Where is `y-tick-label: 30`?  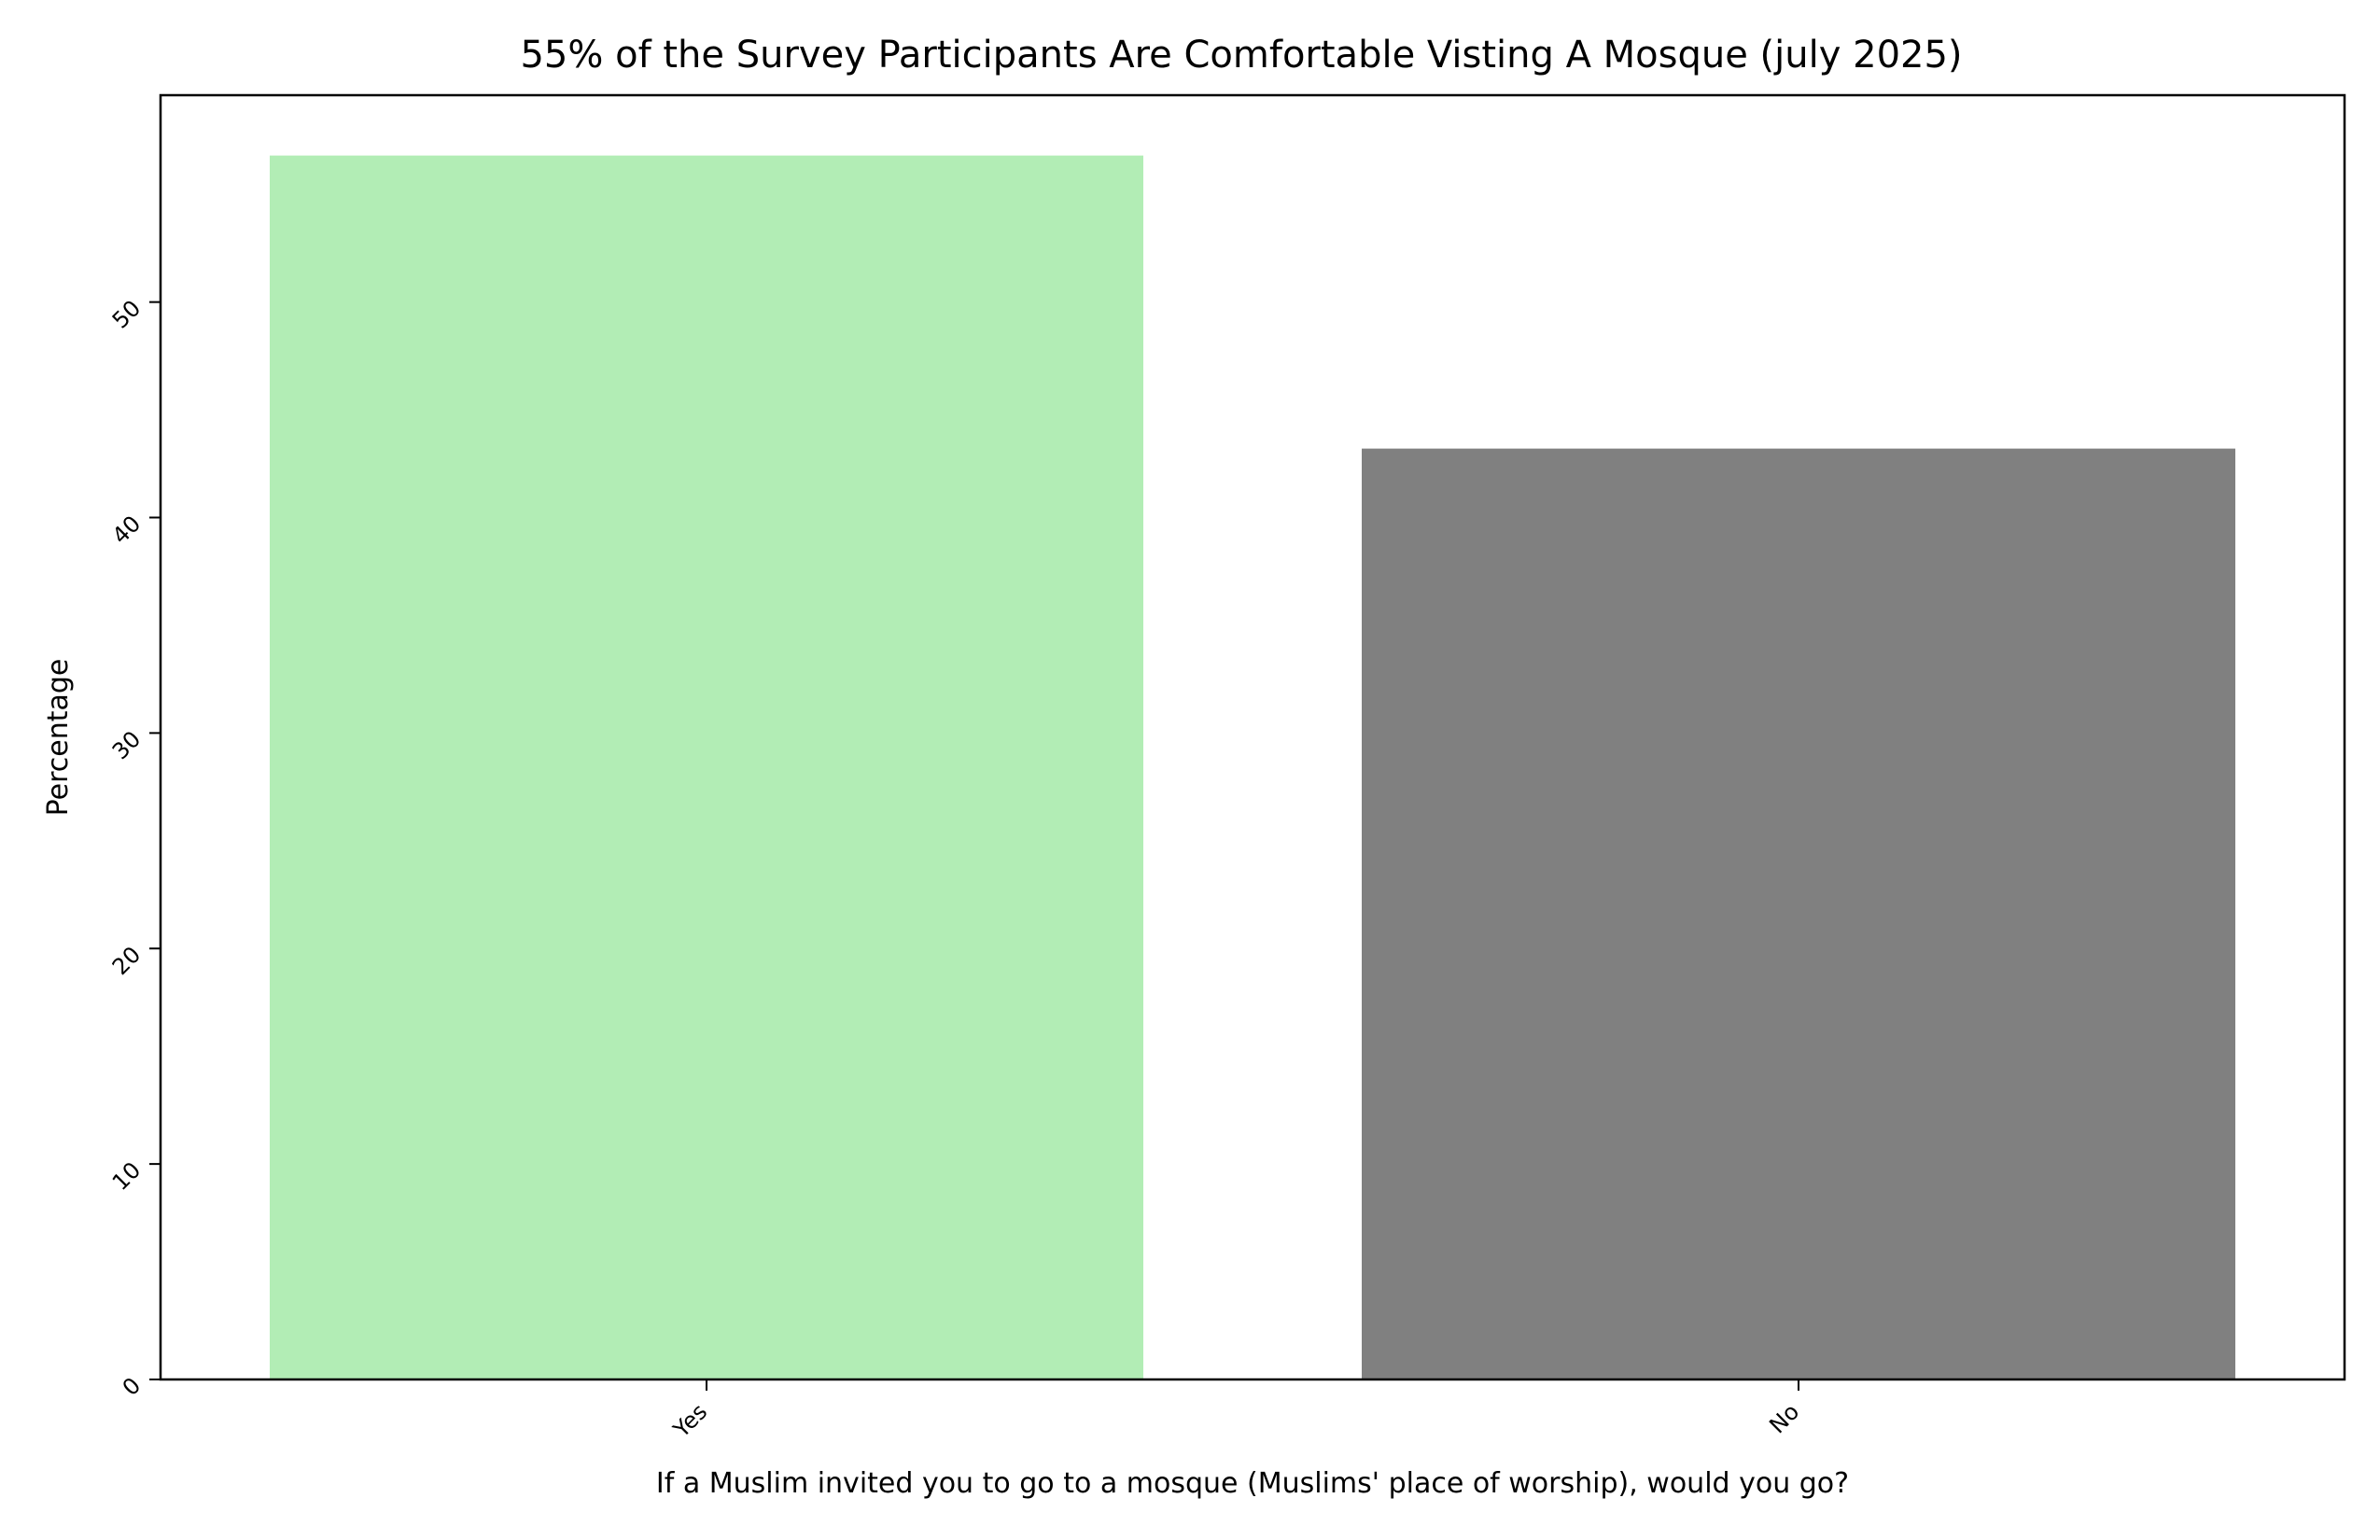 y-tick-label: 30 is located at coordinates (126, 745).